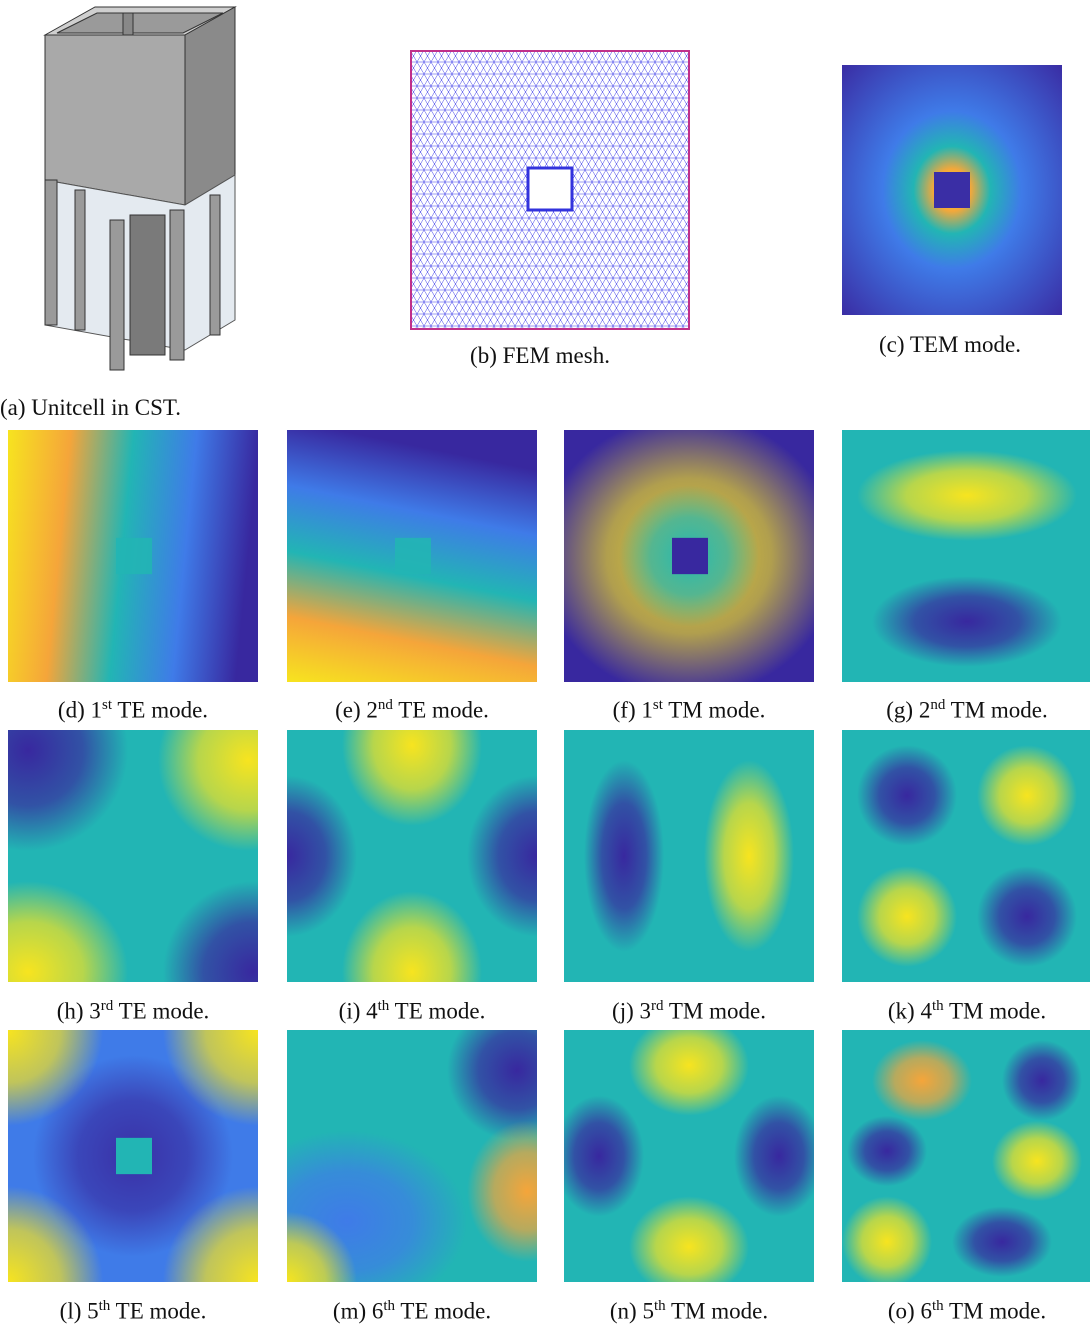 This screenshot has height=1333, width=1090. I want to click on caption-label: (h), so click(70, 1011).